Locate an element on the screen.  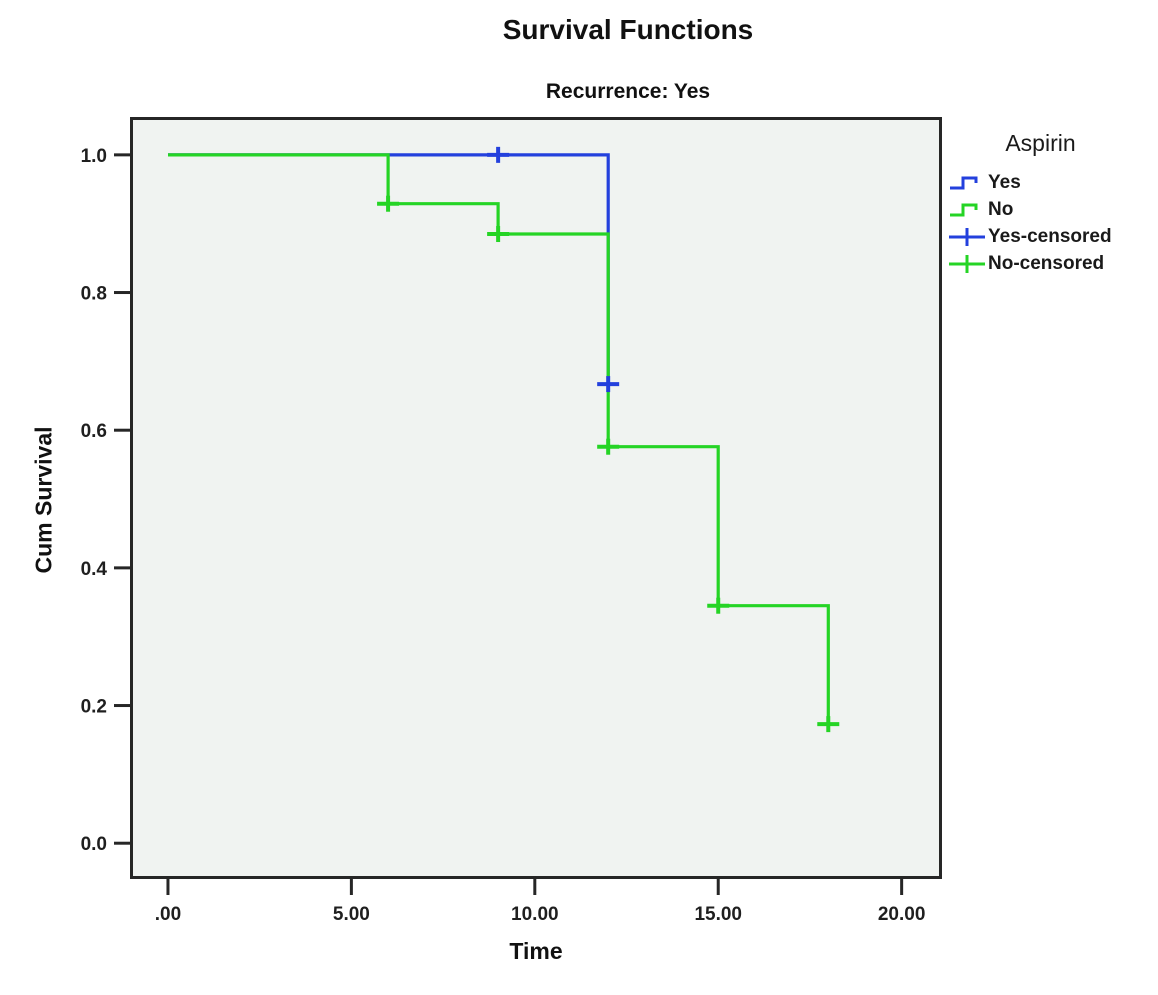
censored-plus-symbol-no is located at coordinates (967, 263).